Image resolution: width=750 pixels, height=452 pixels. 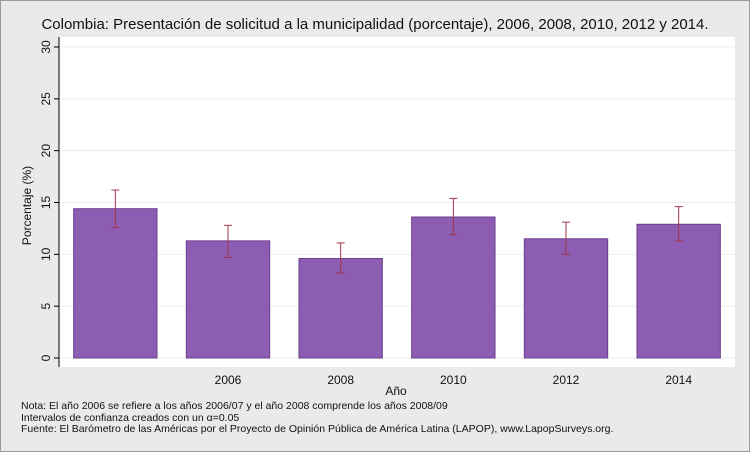 What do you see at coordinates (46, 203) in the screenshot?
I see `y-tick-label: 15` at bounding box center [46, 203].